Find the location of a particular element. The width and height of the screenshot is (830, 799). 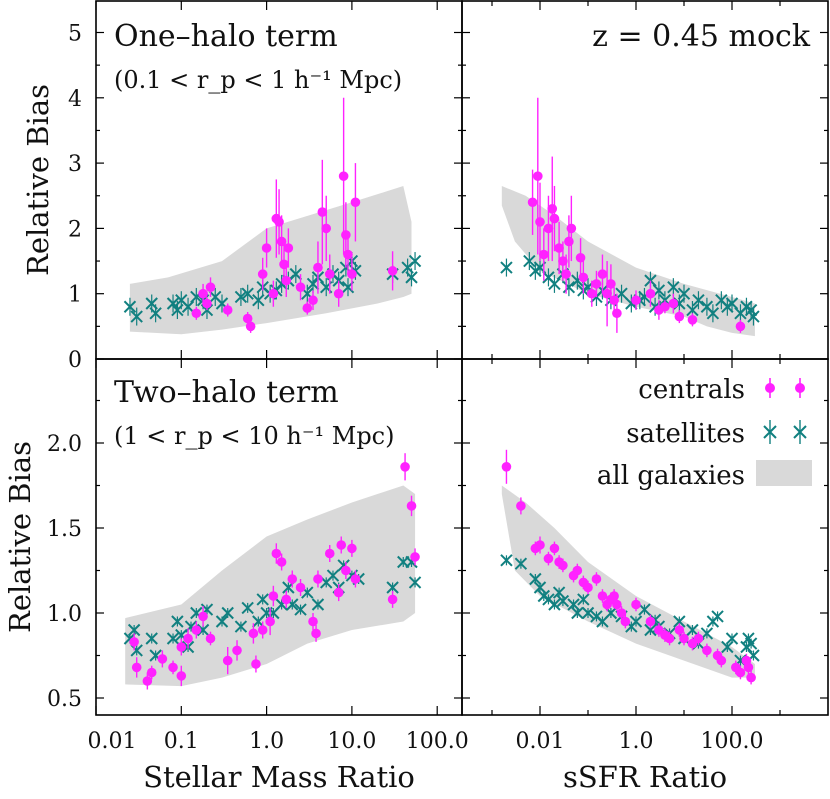

legend-centrals-marker is located at coordinates (770, 388).